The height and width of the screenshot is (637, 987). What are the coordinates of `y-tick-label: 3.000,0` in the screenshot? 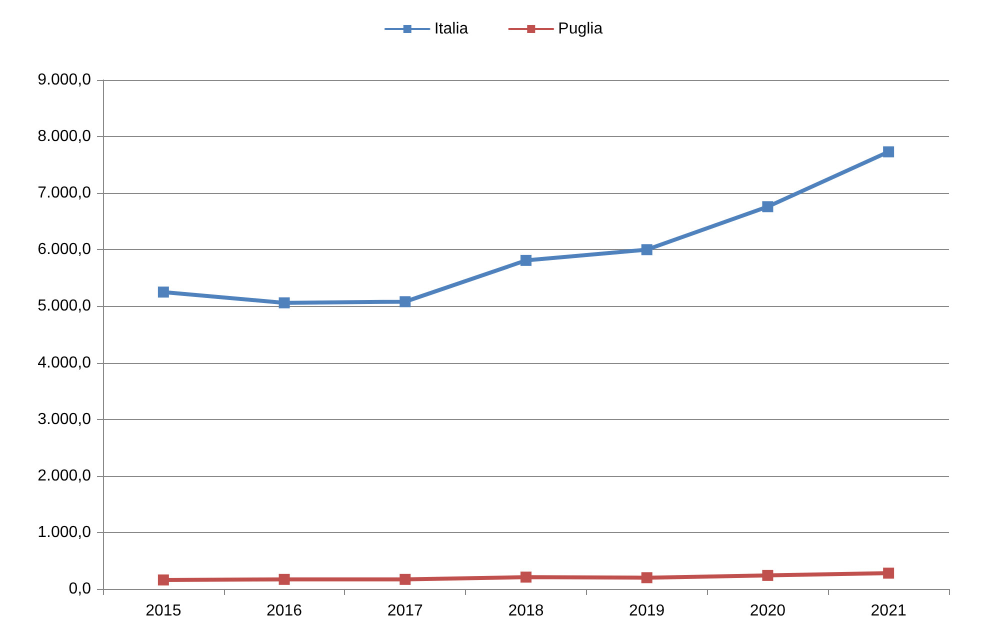 It's located at (65, 419).